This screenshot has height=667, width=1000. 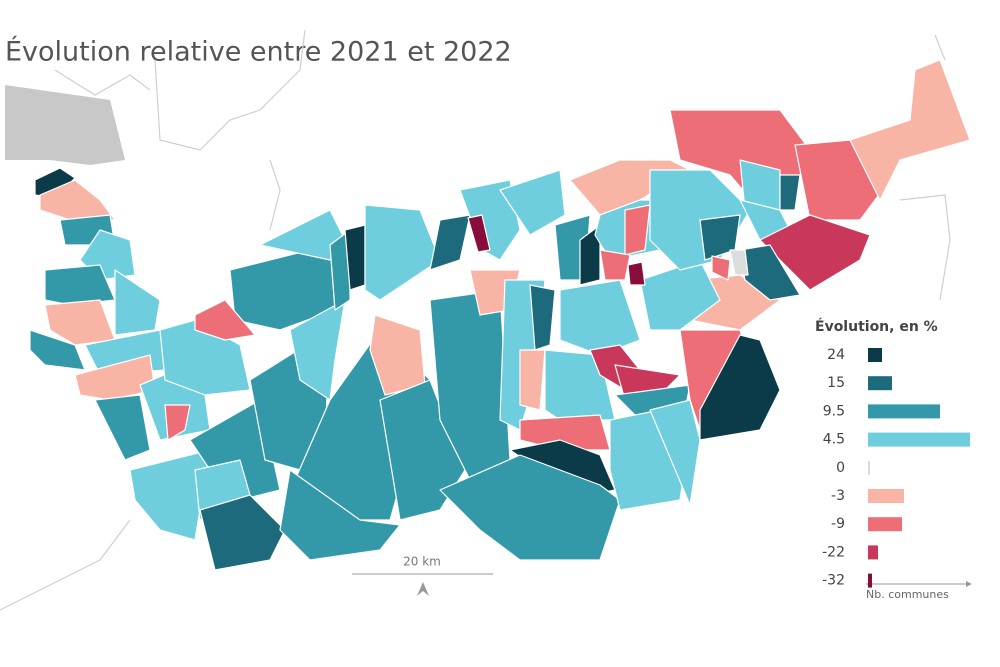 What do you see at coordinates (838, 496) in the screenshot?
I see `legend-label: -3` at bounding box center [838, 496].